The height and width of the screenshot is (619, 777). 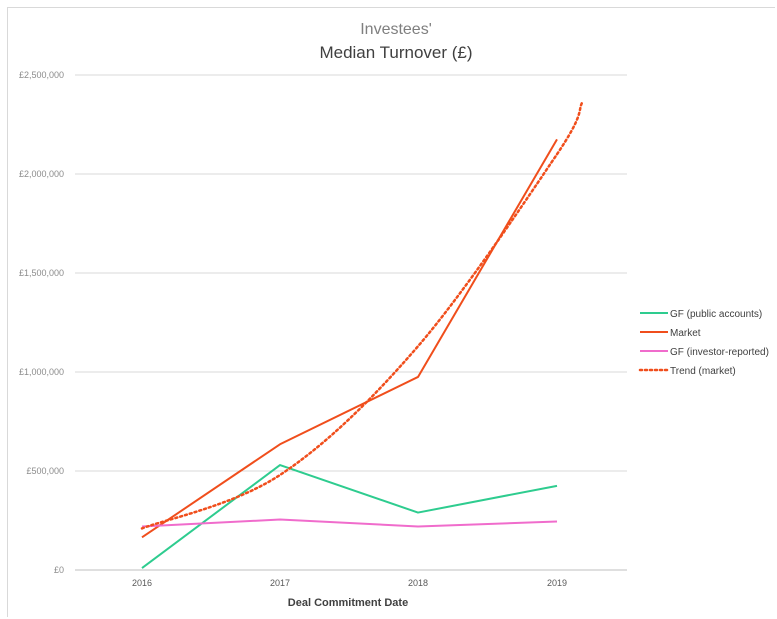 I want to click on legend-label: GF (investor-reported), so click(x=719, y=352).